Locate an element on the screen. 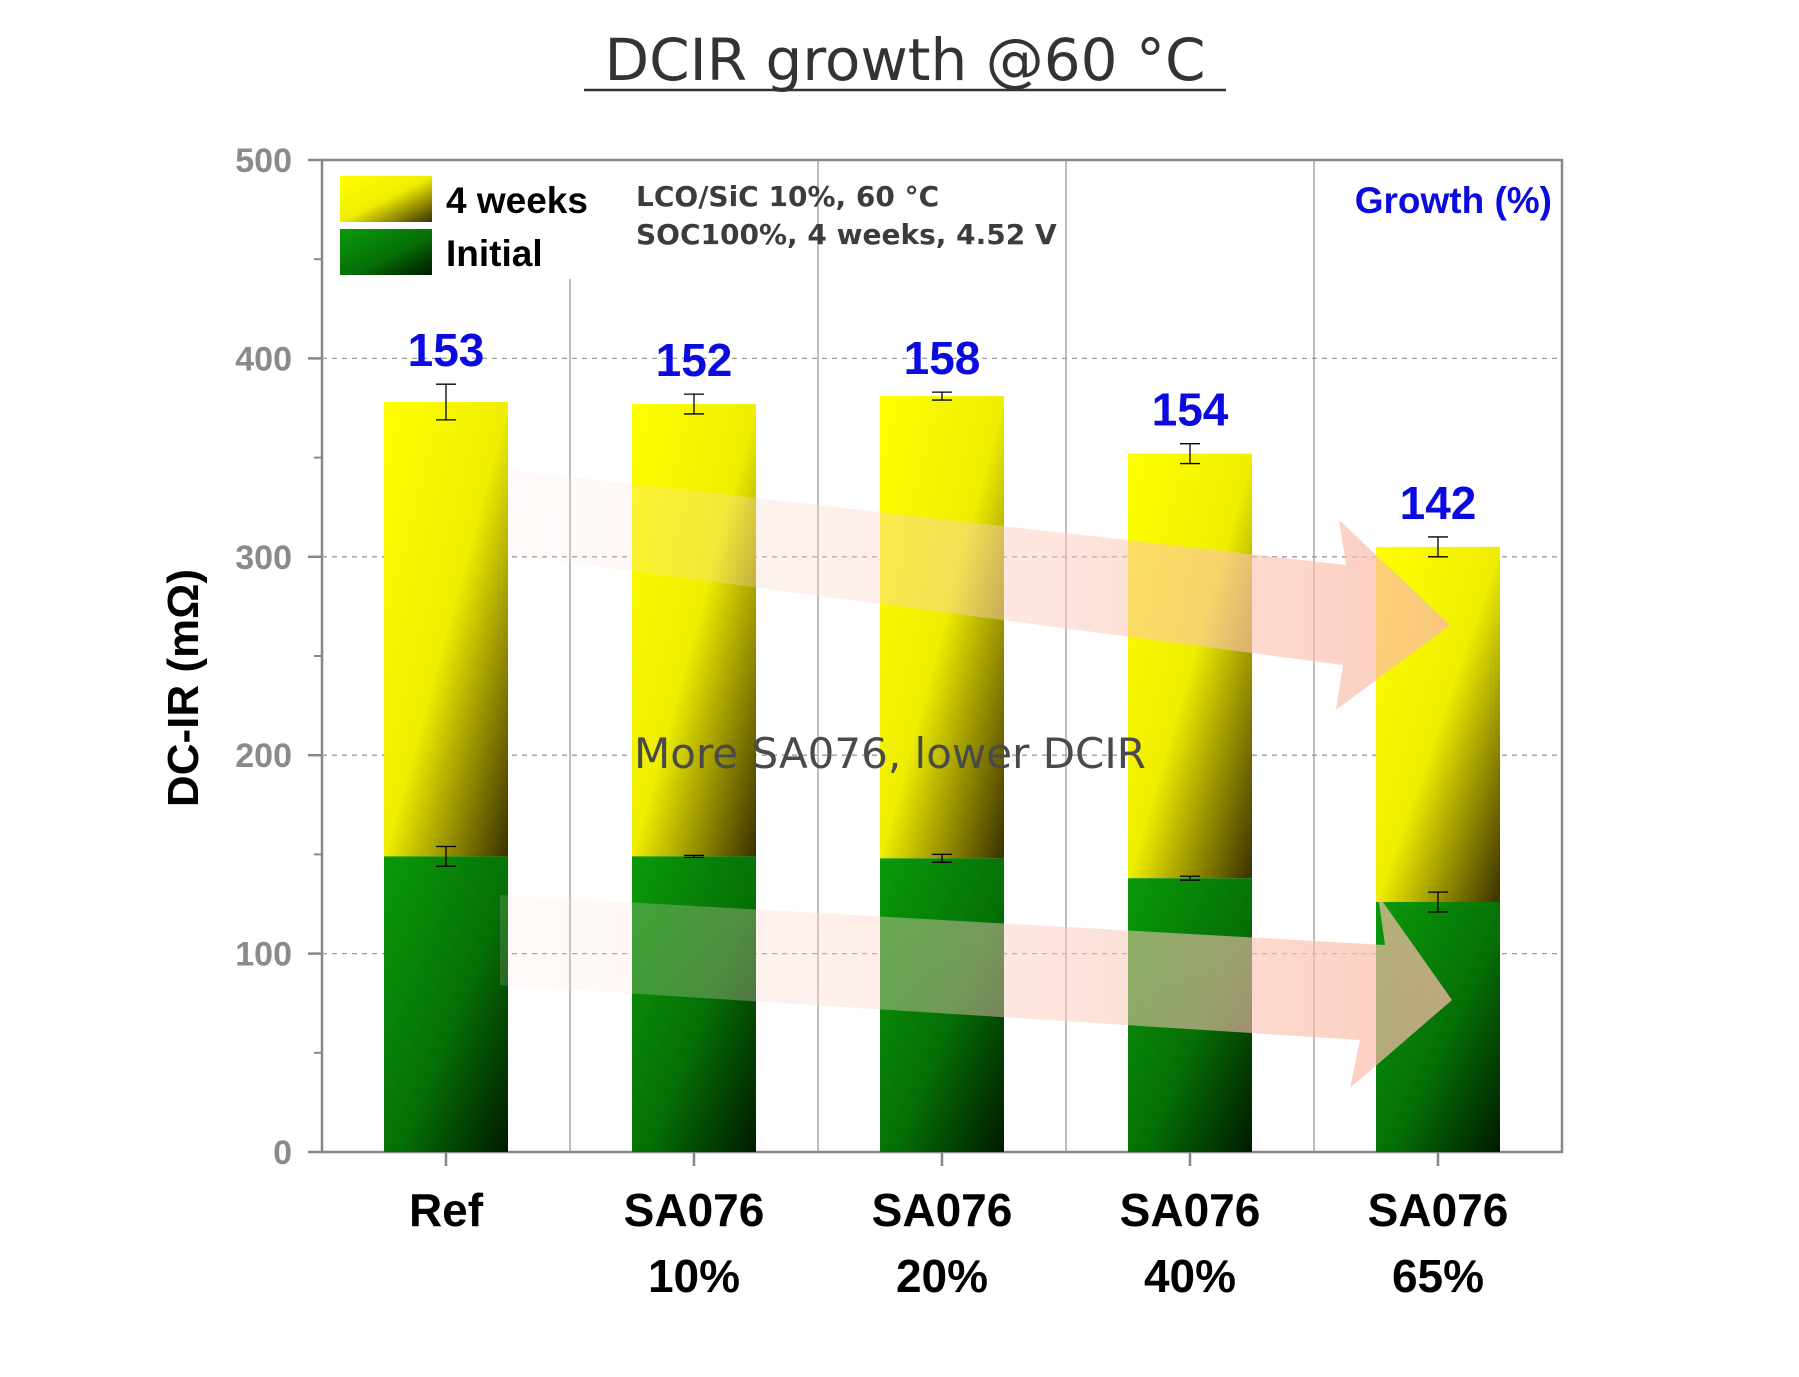  legend-label-initial: Initial is located at coordinates (494, 253).